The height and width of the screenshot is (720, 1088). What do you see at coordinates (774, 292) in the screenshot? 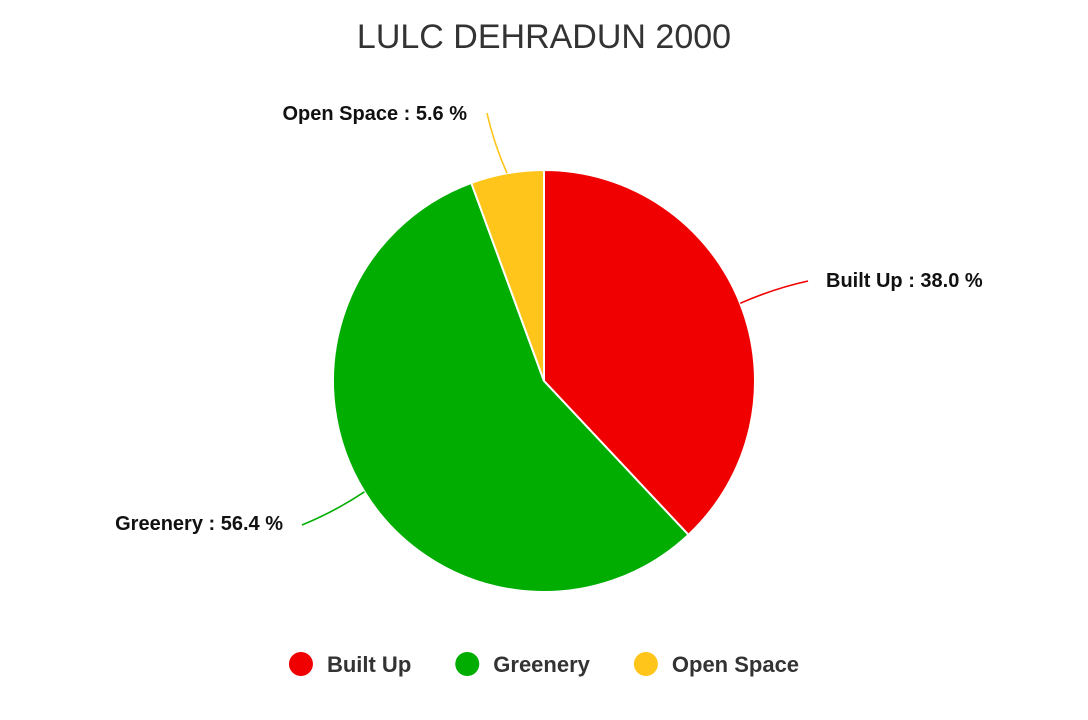
I see `leader-line-built-up` at bounding box center [774, 292].